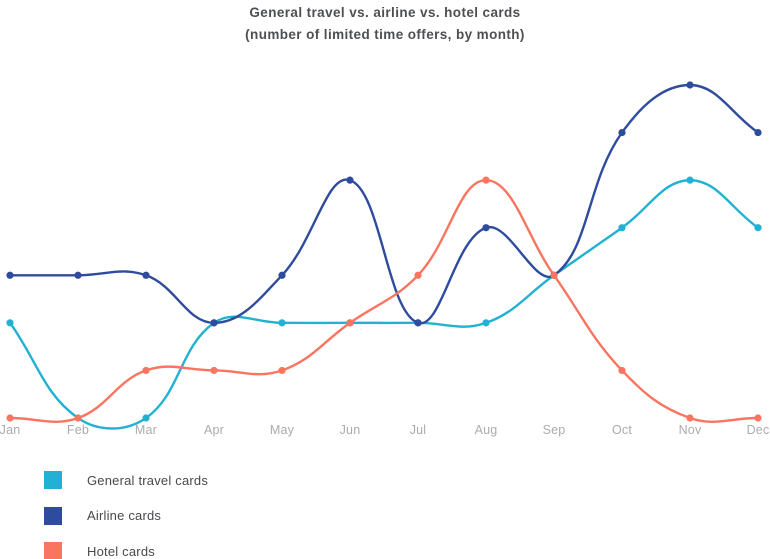 Image resolution: width=770 pixels, height=559 pixels. Describe the element at coordinates (53, 550) in the screenshot. I see `legend-swatch-hotel-icon` at that location.